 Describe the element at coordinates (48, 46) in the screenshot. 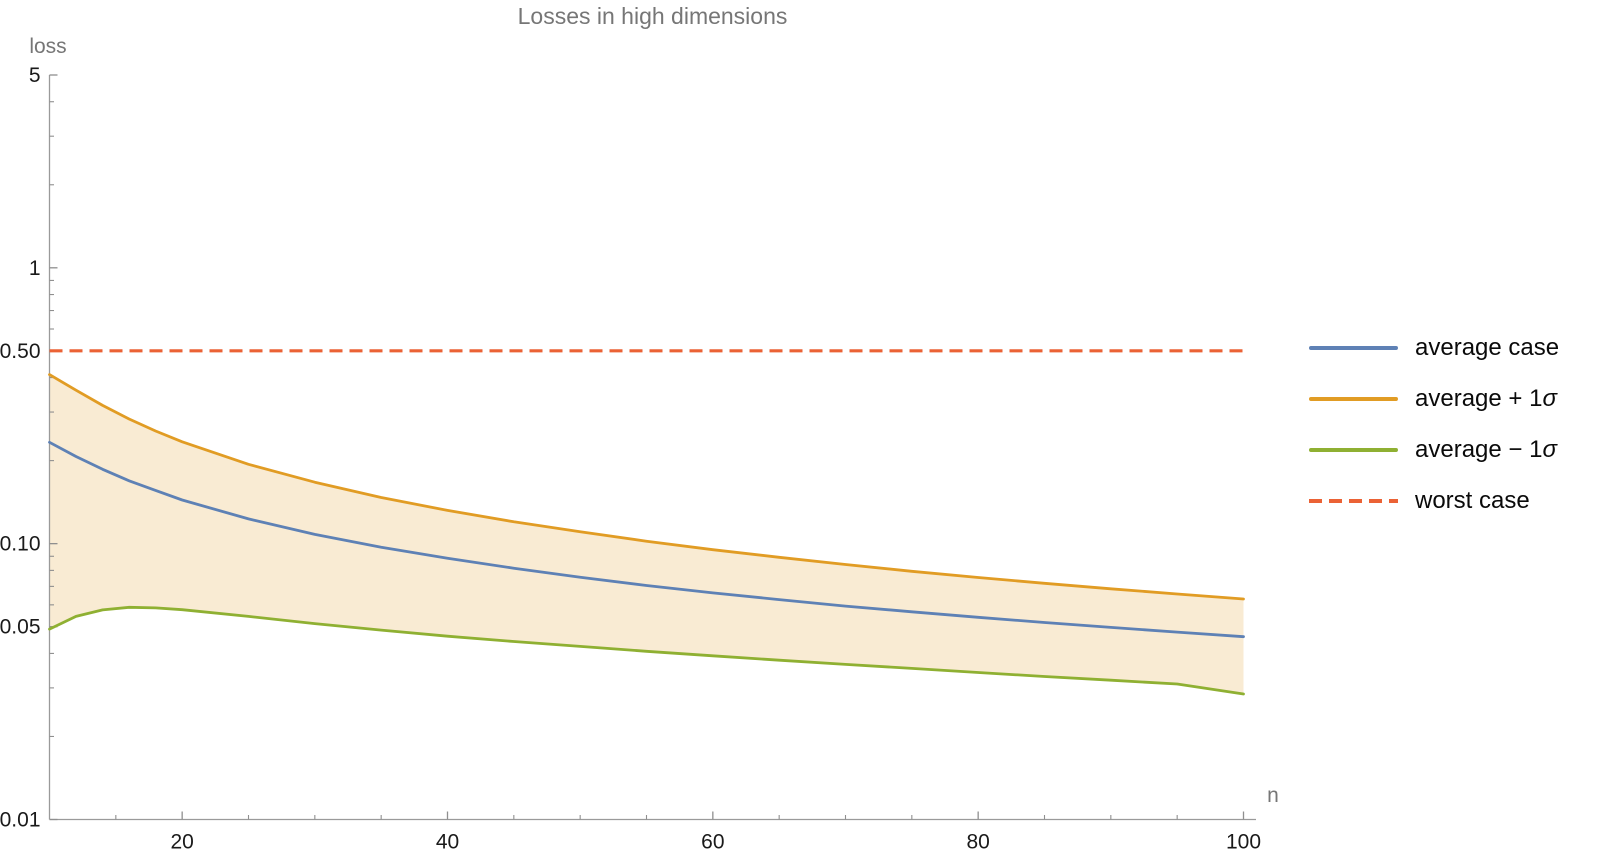

I see `y-axis-title: loss` at that location.